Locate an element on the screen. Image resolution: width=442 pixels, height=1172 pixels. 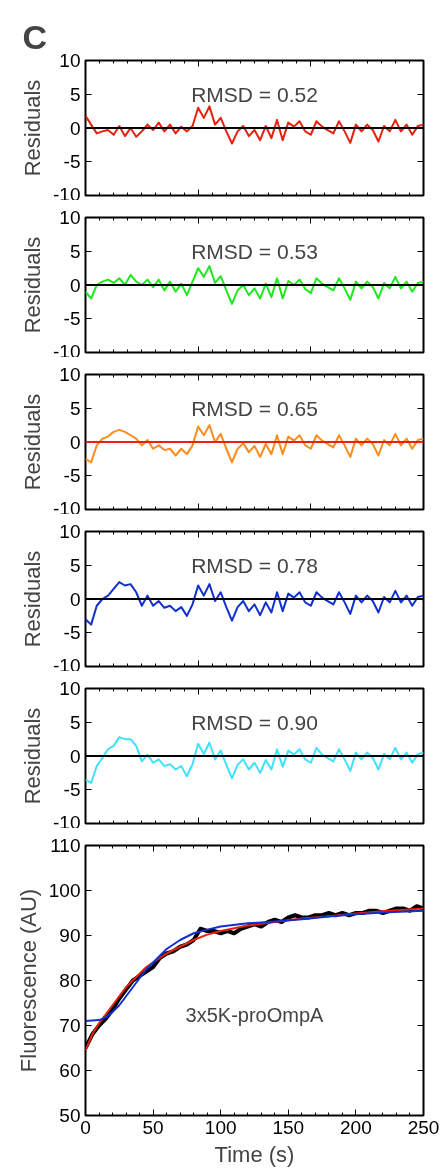
y-tick-label: 60 is located at coordinates (70, 1070).